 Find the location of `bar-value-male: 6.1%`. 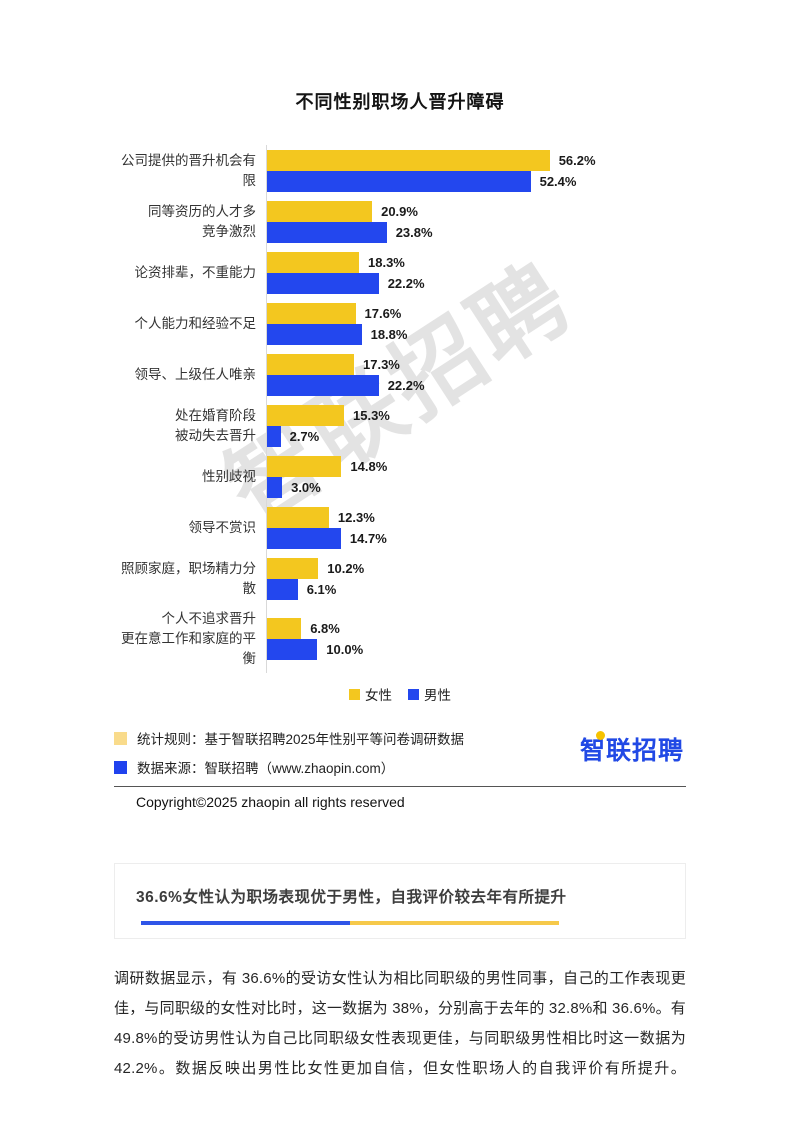

bar-value-male: 6.1% is located at coordinates (321, 589).